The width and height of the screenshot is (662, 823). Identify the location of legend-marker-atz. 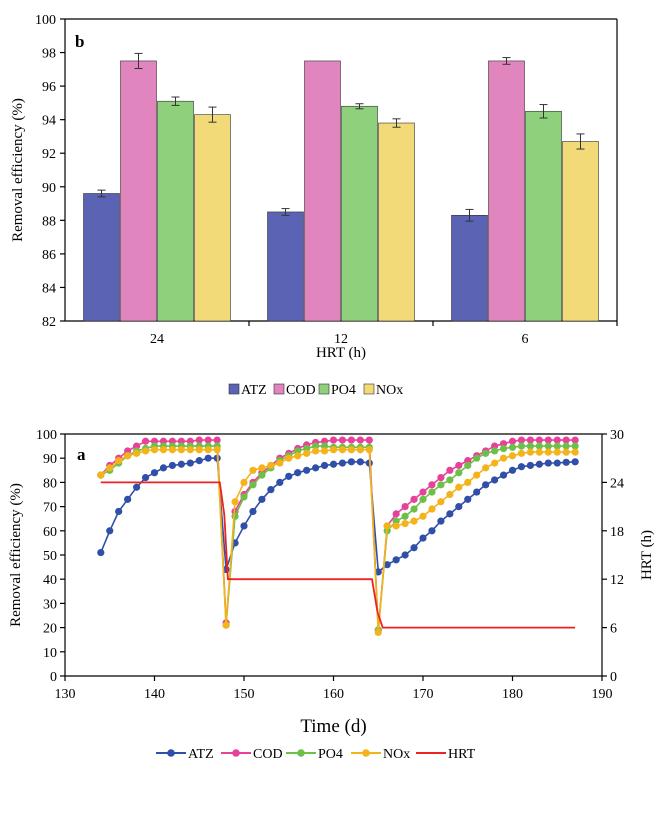
(171, 753).